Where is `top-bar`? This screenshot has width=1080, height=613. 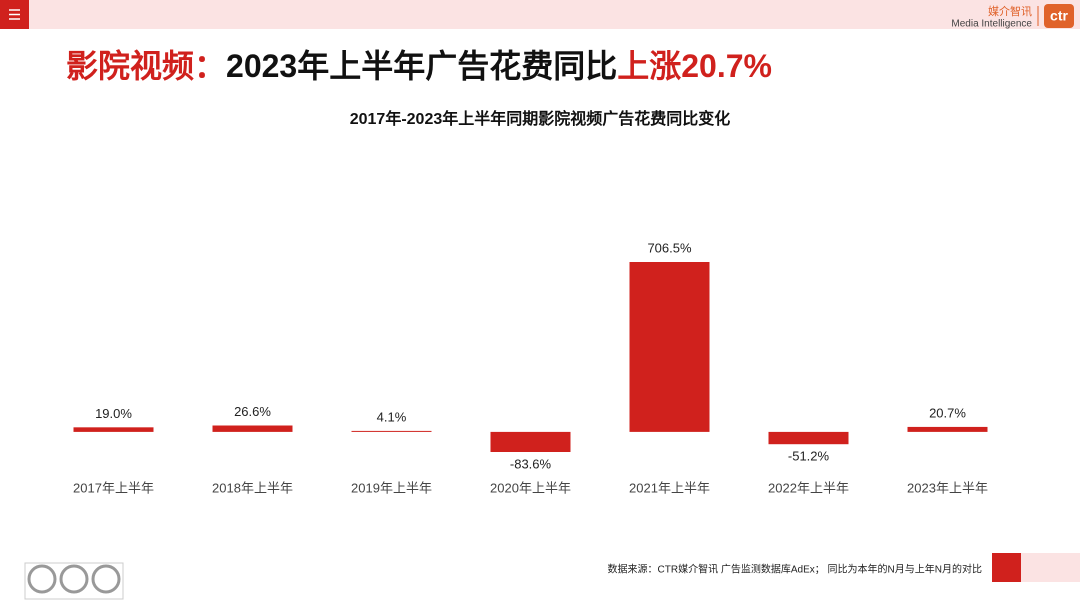 top-bar is located at coordinates (540, 14).